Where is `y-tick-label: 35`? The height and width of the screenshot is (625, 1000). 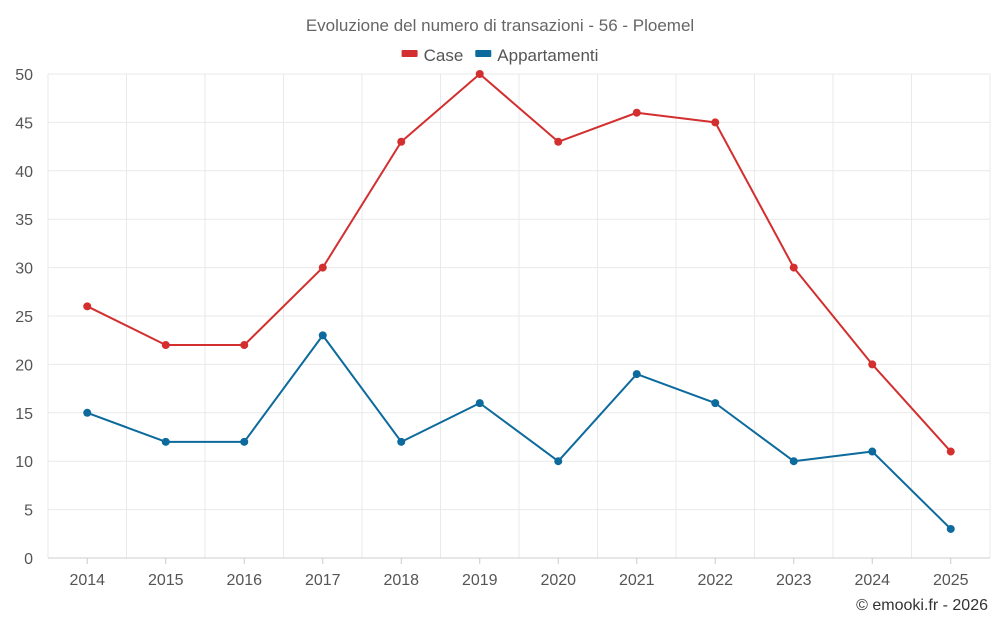
y-tick-label: 35 is located at coordinates (24, 220).